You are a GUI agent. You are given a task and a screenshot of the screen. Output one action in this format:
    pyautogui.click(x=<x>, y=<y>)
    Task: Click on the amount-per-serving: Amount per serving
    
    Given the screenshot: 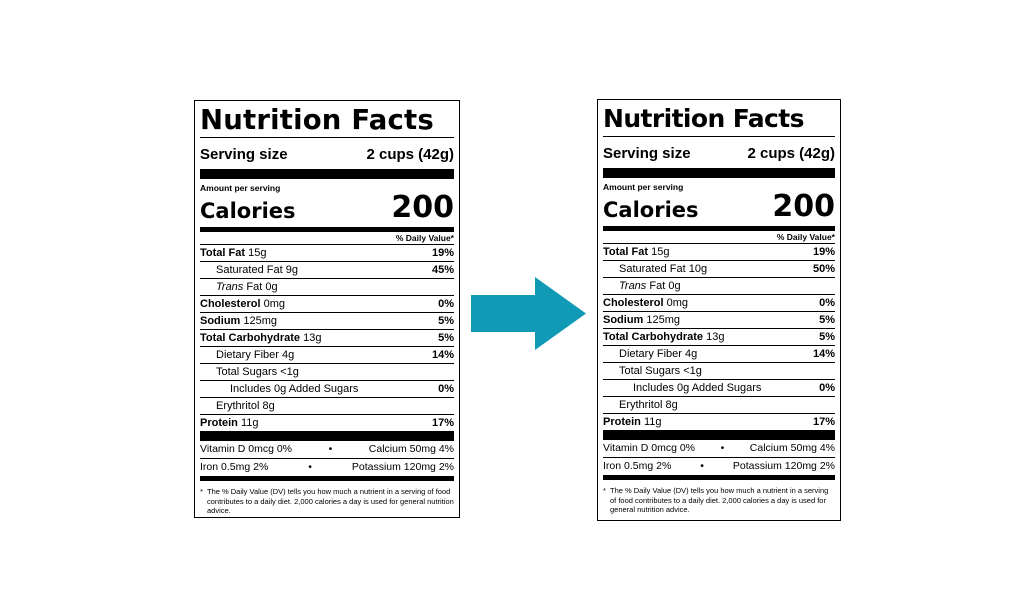 What is the action you would take?
    pyautogui.click(x=643, y=187)
    